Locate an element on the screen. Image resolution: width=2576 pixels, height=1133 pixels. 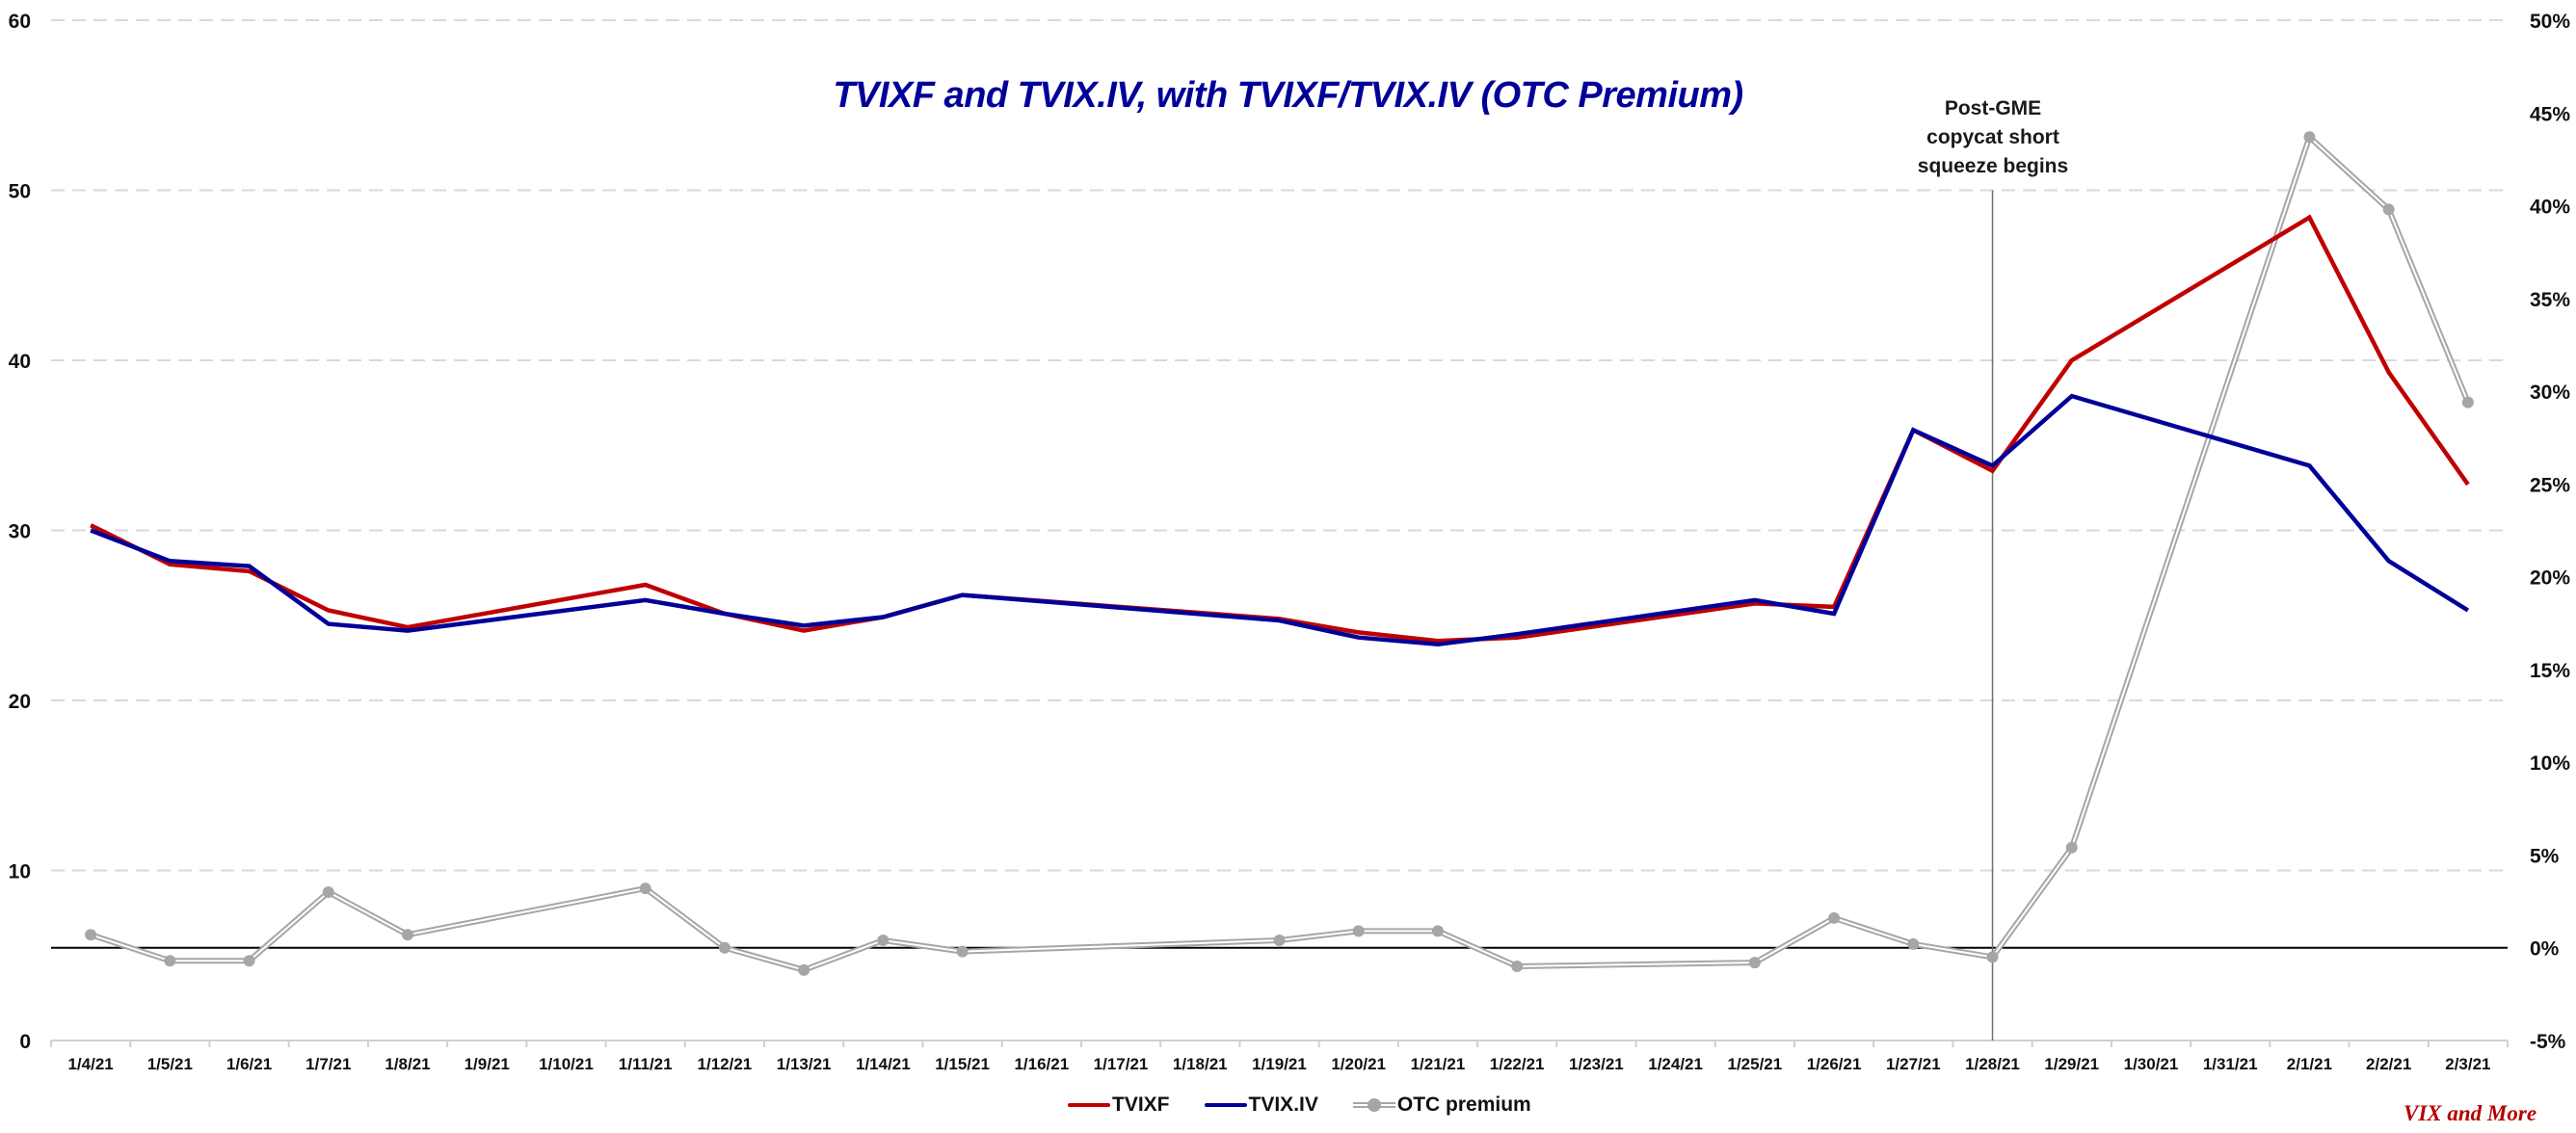
x-axis-tick-label: 1/20/21 is located at coordinates (1358, 1064).